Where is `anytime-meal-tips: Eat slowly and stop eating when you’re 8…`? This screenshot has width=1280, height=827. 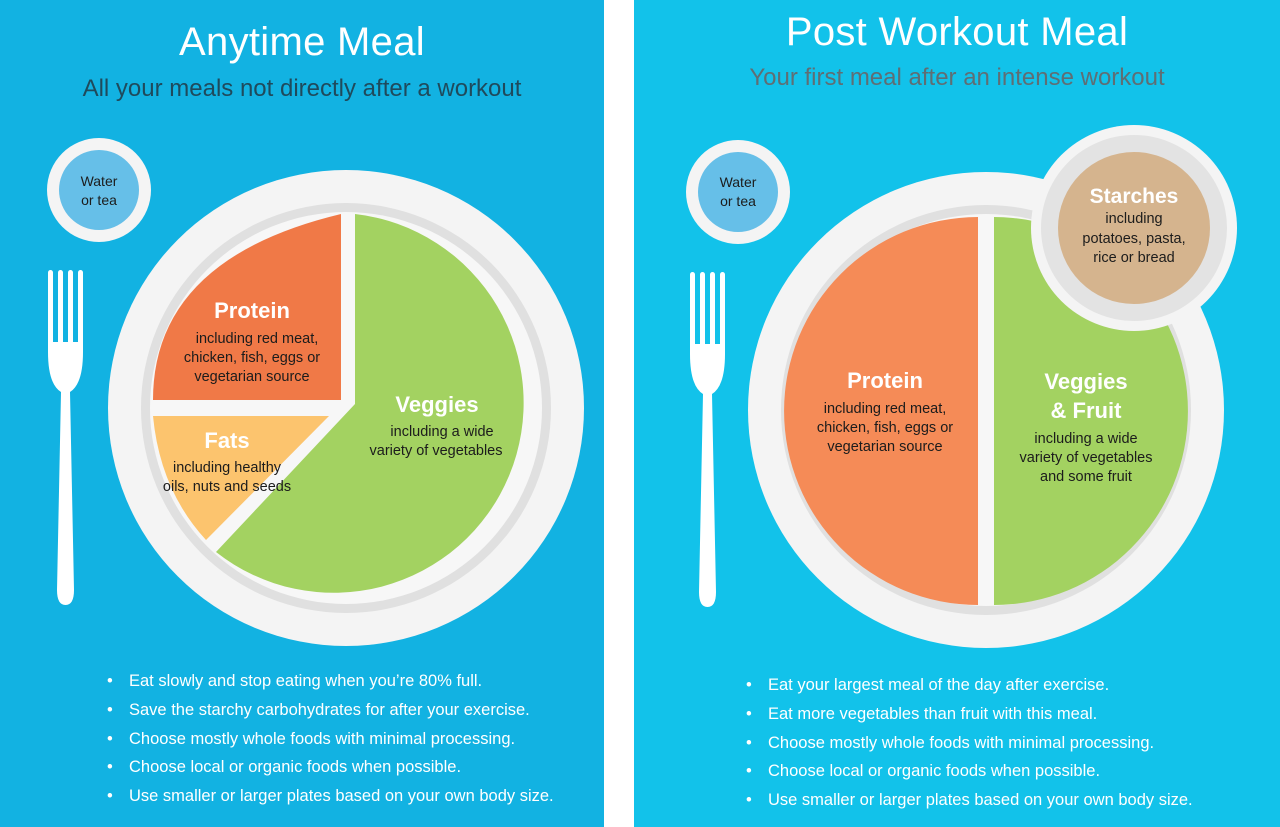 anytime-meal-tips: Eat slowly and stop eating when you’re 8… is located at coordinates (330, 739).